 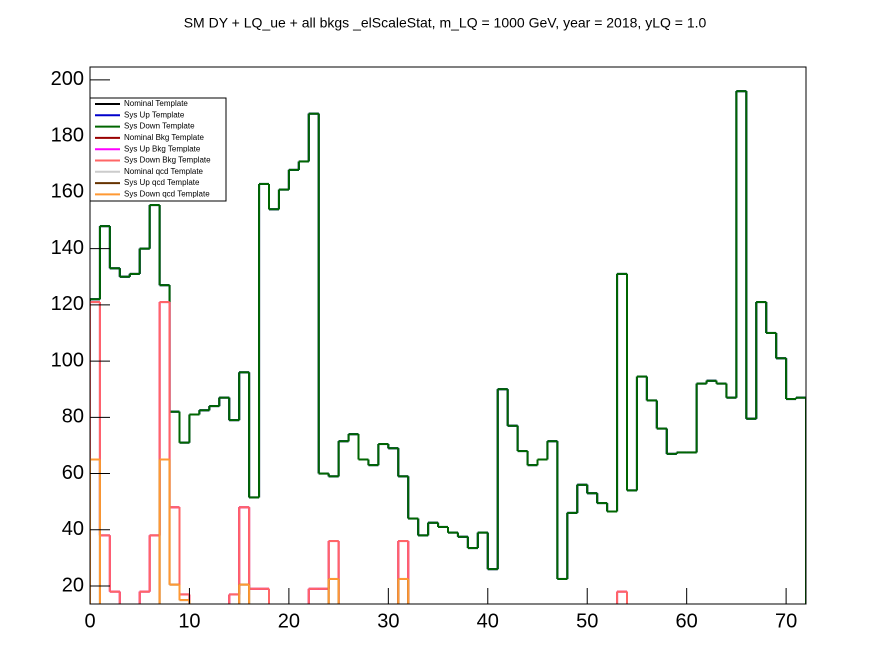 I want to click on y-tick-label: 140, so click(x=67, y=248).